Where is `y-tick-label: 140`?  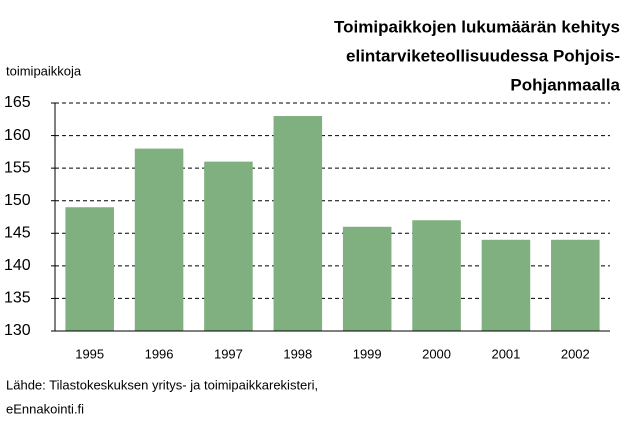 y-tick-label: 140 is located at coordinates (17, 265).